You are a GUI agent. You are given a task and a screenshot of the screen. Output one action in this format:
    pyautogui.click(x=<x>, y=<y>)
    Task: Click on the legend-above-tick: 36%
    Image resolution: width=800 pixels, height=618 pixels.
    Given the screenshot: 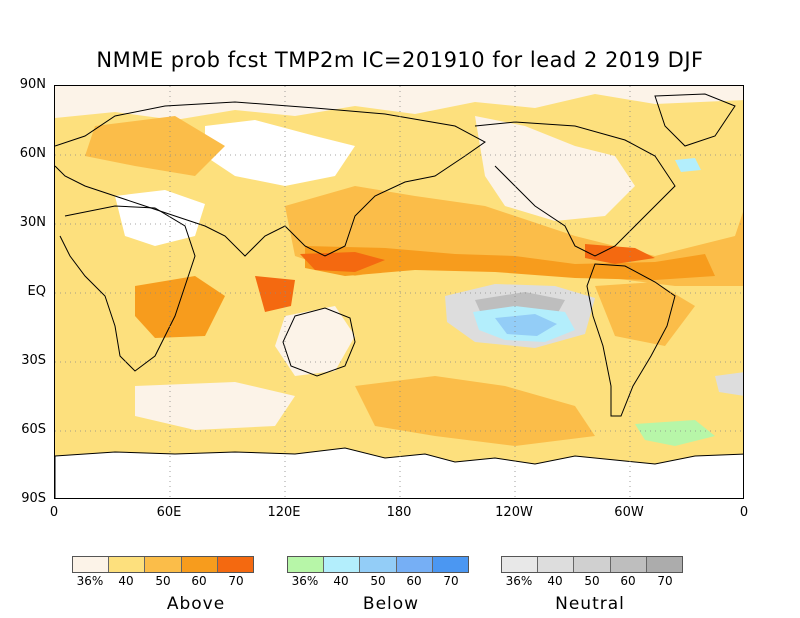 What is the action you would take?
    pyautogui.click(x=90, y=581)
    